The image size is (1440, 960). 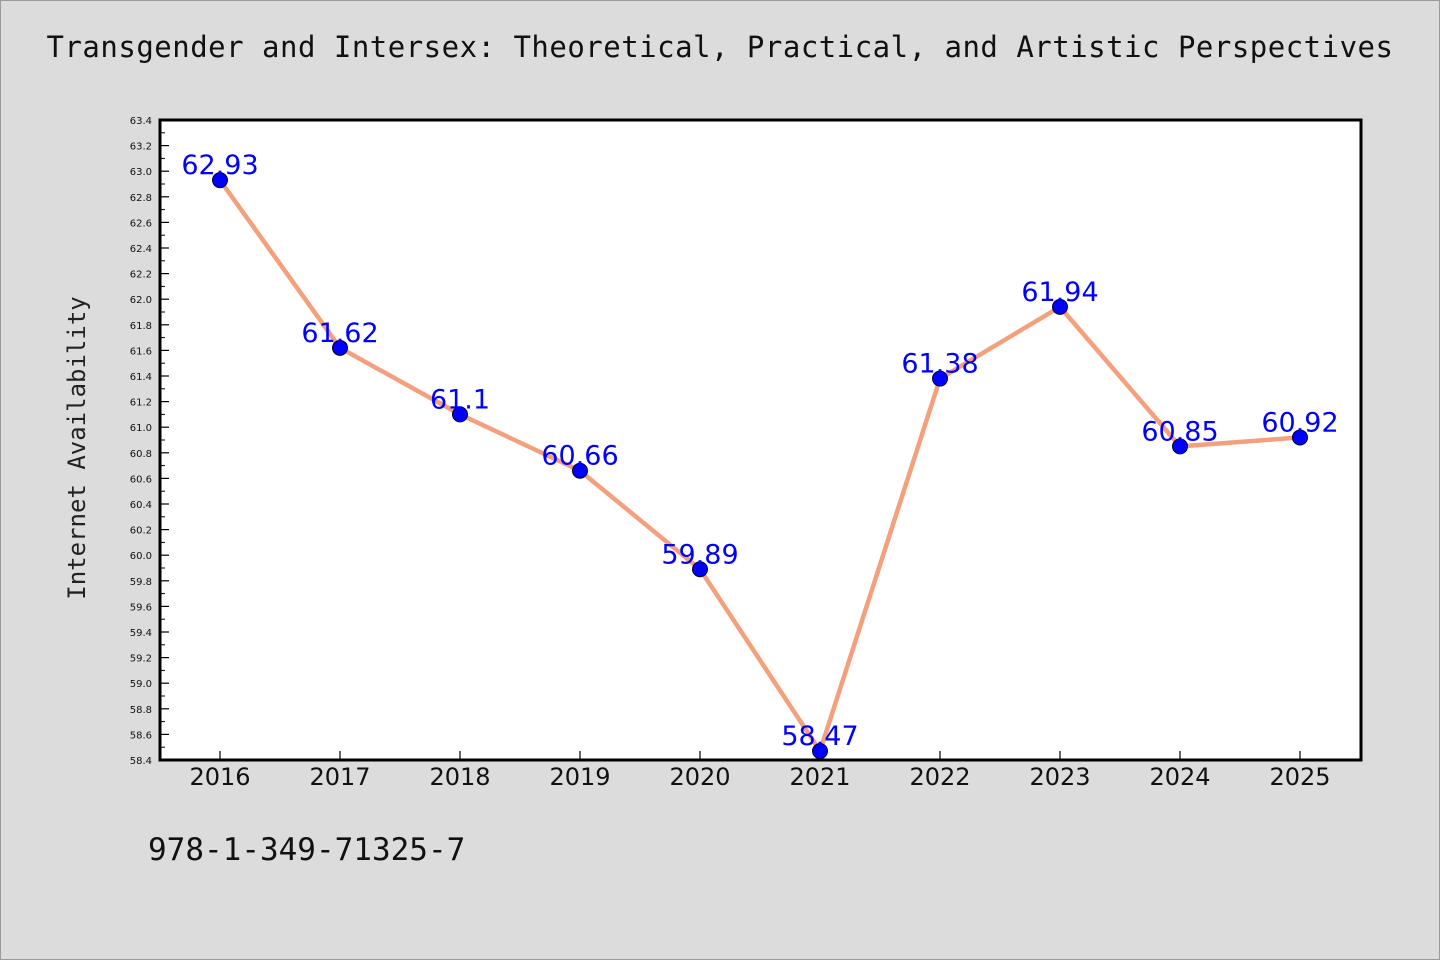 I want to click on y-tick-label: 58.6, so click(x=141, y=735).